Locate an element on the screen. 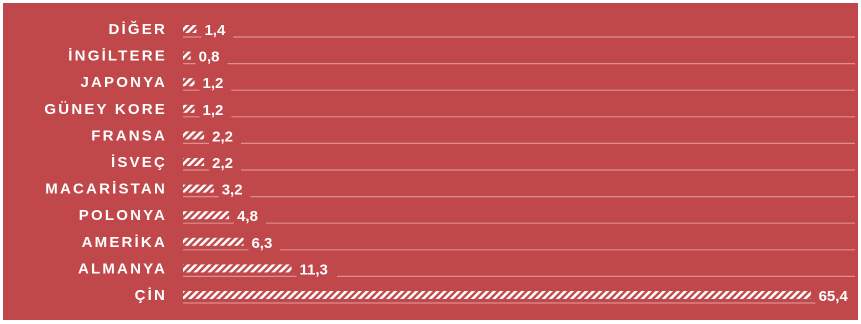 This screenshot has height=324, width=861. category-label-fransa: FRANSA is located at coordinates (129, 135).